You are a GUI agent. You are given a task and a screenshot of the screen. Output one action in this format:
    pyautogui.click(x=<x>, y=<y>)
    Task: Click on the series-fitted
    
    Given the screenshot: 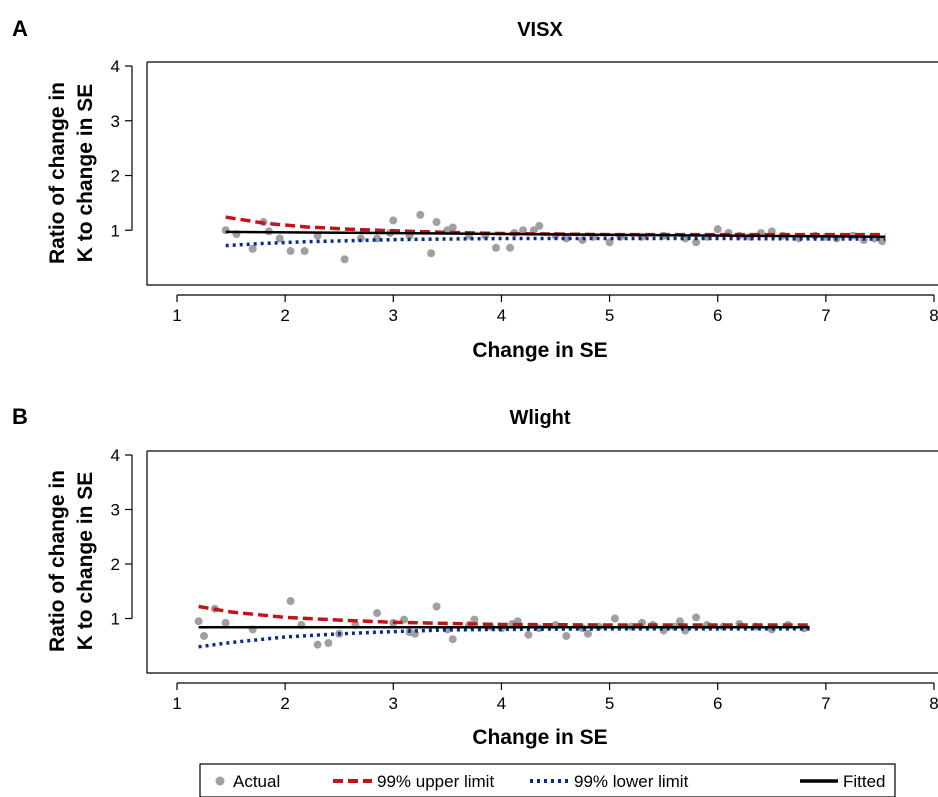 What is the action you would take?
    pyautogui.click(x=555, y=234)
    